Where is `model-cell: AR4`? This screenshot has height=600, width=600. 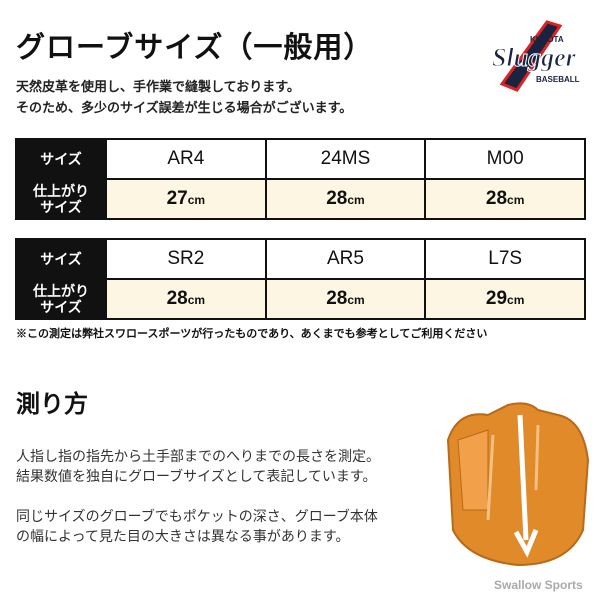 model-cell: AR4 is located at coordinates (186, 159).